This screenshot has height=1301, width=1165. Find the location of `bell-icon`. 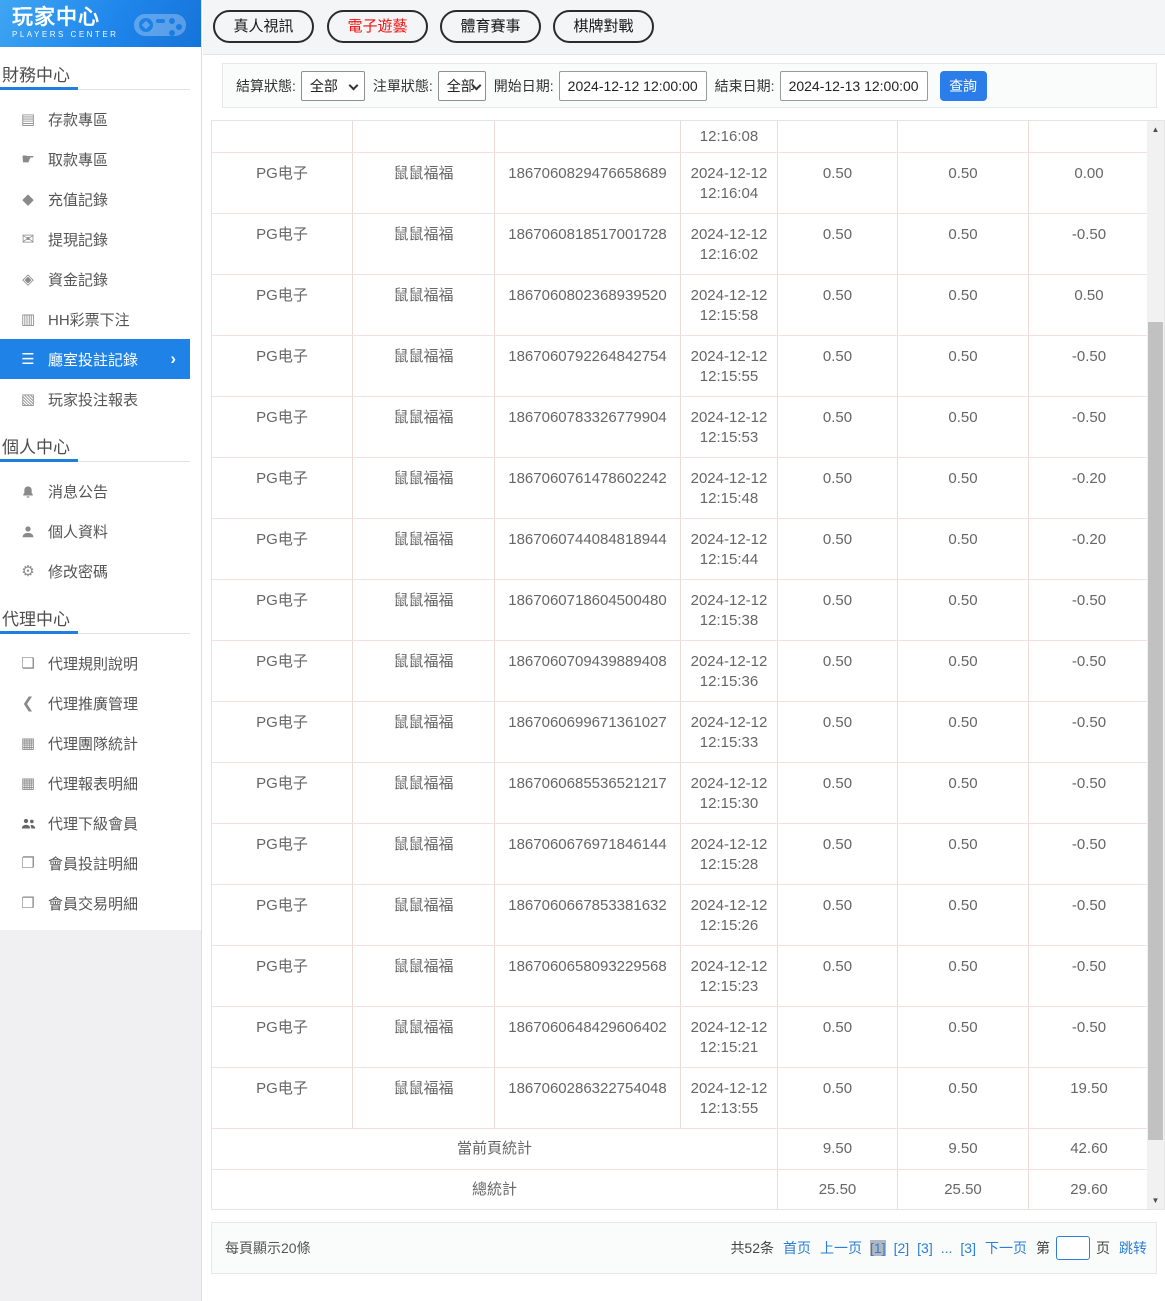

bell-icon is located at coordinates (28, 491).